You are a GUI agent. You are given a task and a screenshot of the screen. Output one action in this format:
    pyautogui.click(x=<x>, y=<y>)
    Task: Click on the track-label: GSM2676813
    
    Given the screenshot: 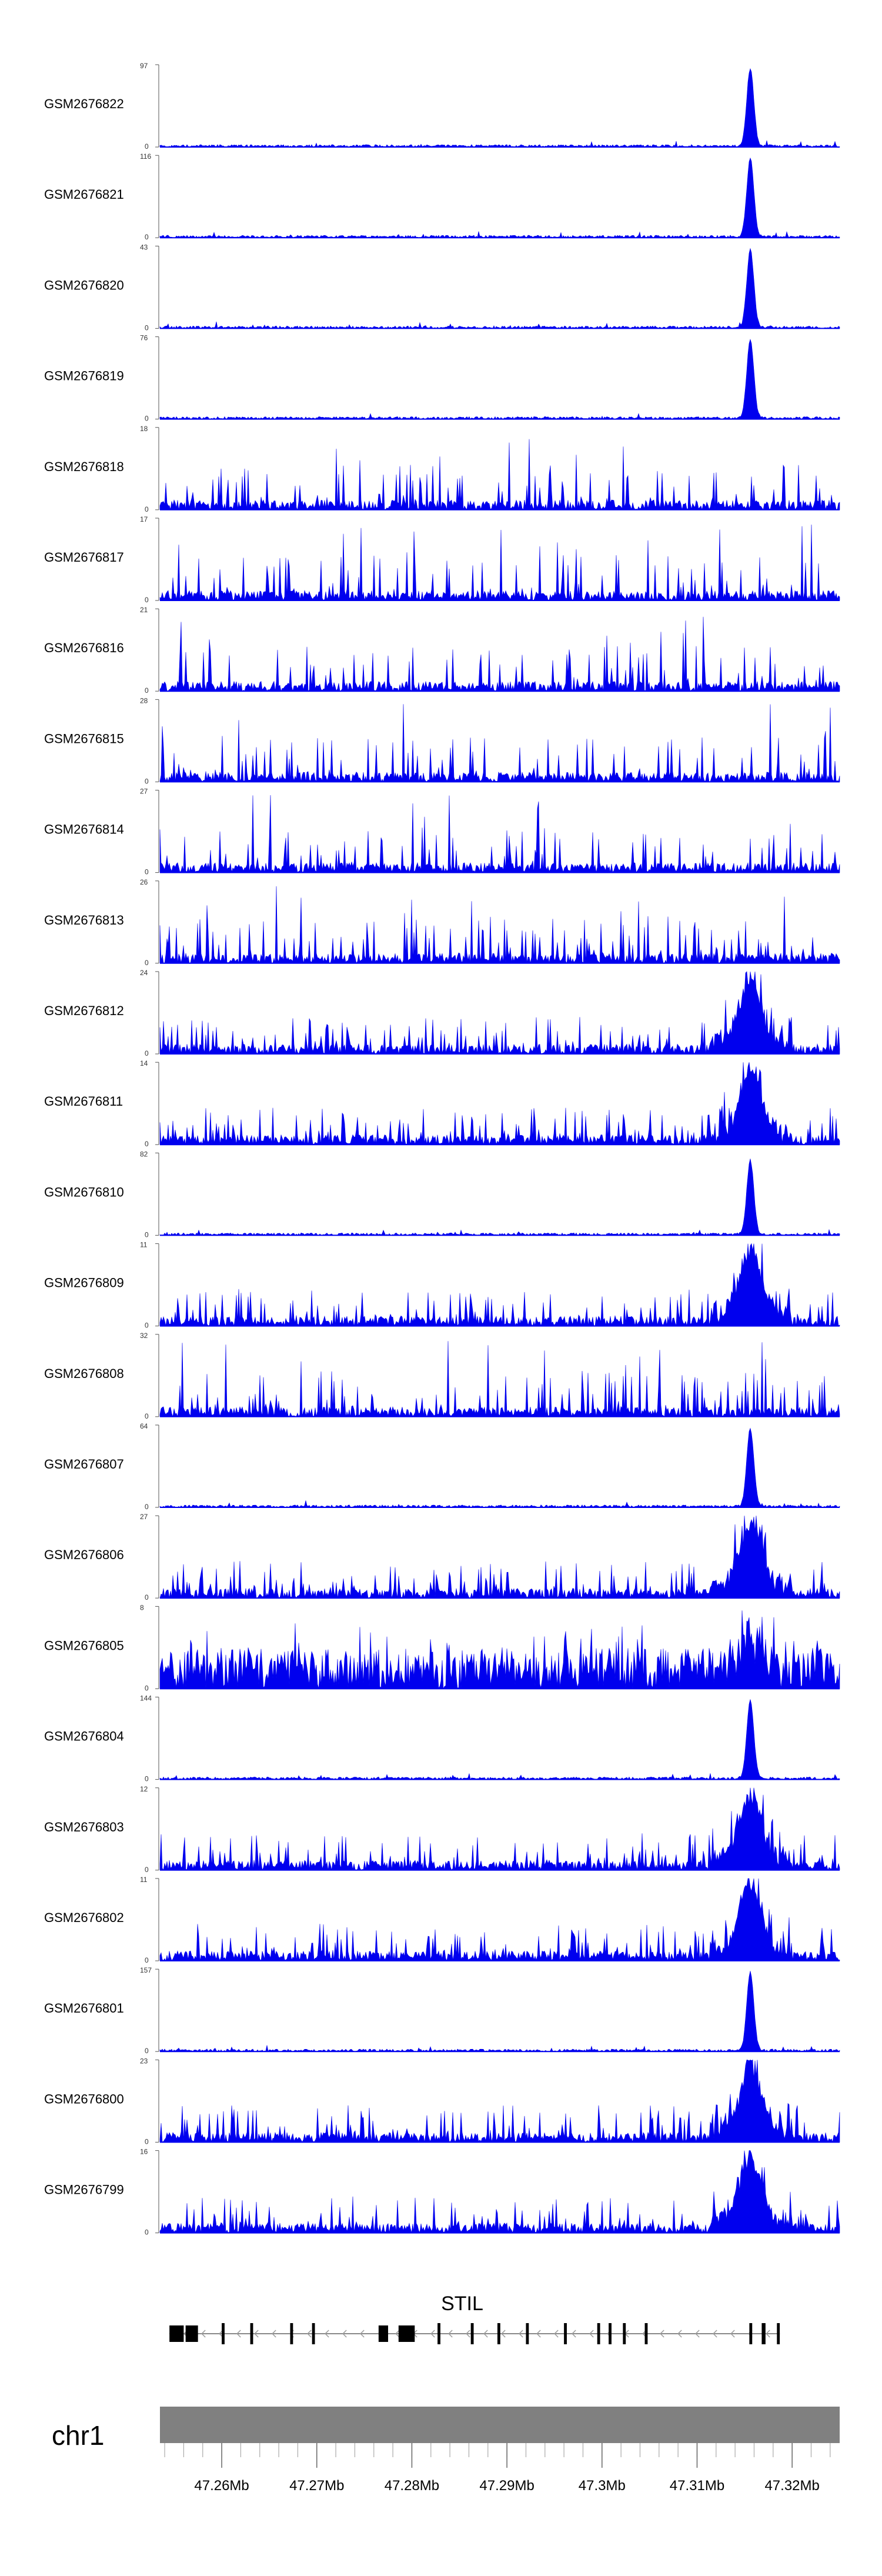 What is the action you would take?
    pyautogui.click(x=84, y=920)
    